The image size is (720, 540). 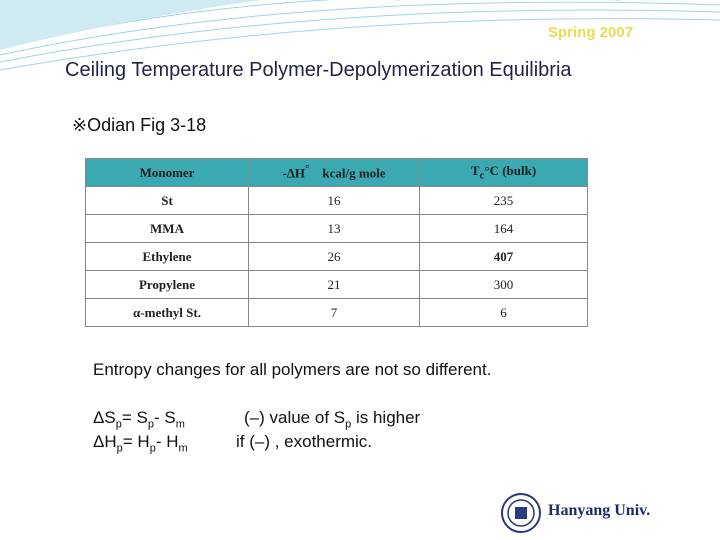 I want to click on table-row: α-methyl St. 7 6, so click(x=336, y=312).